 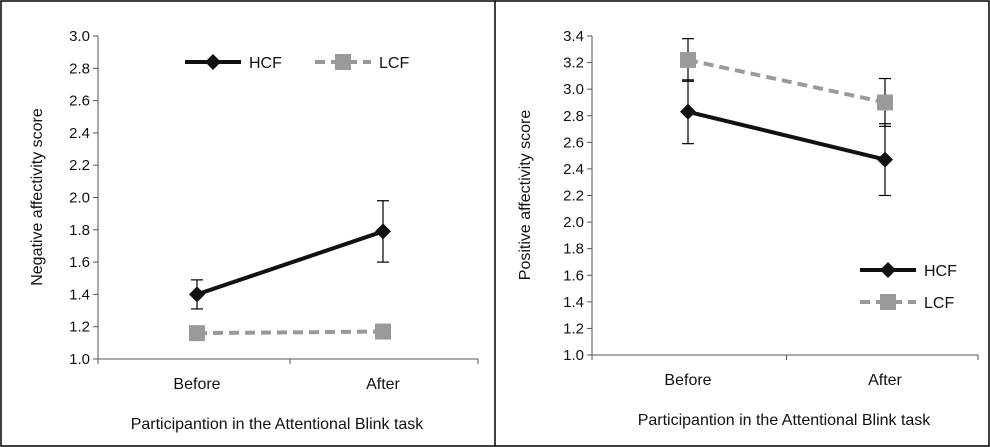 What do you see at coordinates (785, 372) in the screenshot?
I see `x-ticks-right: Before After` at bounding box center [785, 372].